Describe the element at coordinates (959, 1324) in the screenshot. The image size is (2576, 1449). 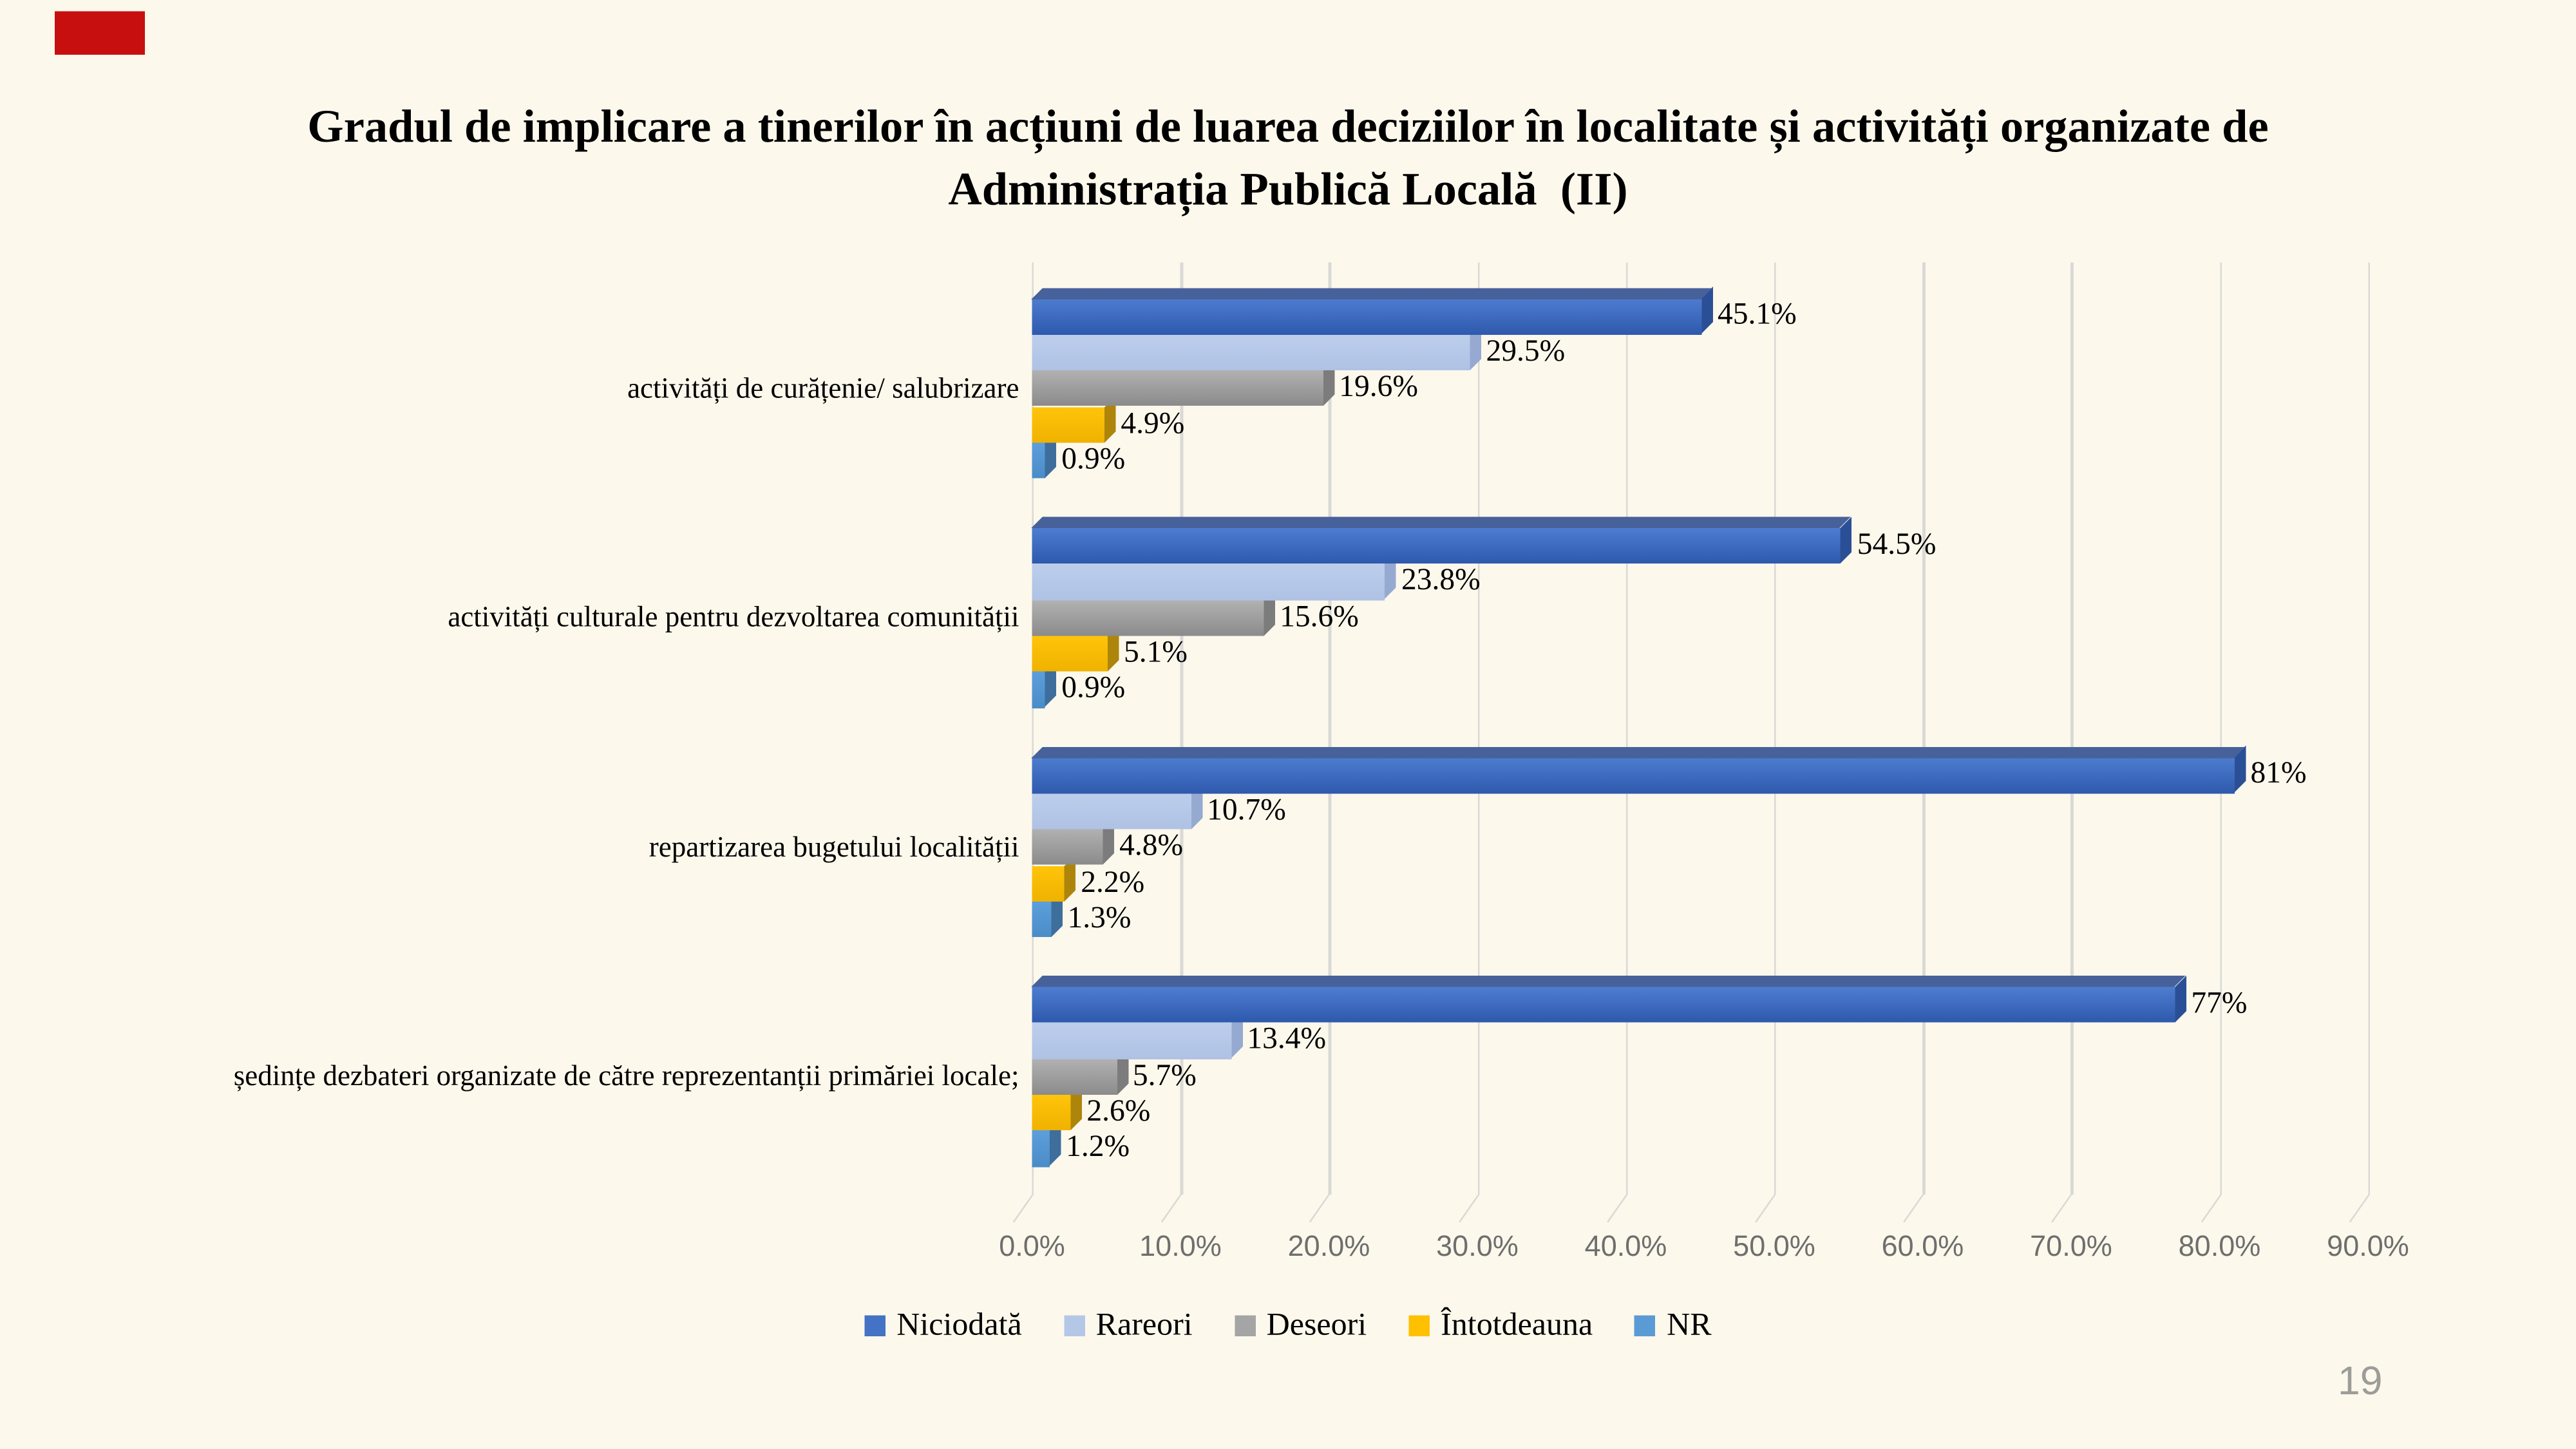
I see `legend-label: Niciodată` at that location.